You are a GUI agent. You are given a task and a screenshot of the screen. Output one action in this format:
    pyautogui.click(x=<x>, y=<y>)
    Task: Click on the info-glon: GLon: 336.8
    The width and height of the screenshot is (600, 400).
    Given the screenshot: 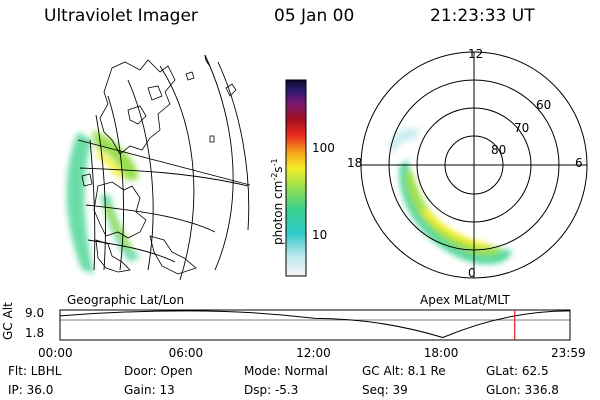 What is the action you would take?
    pyautogui.click(x=522, y=390)
    